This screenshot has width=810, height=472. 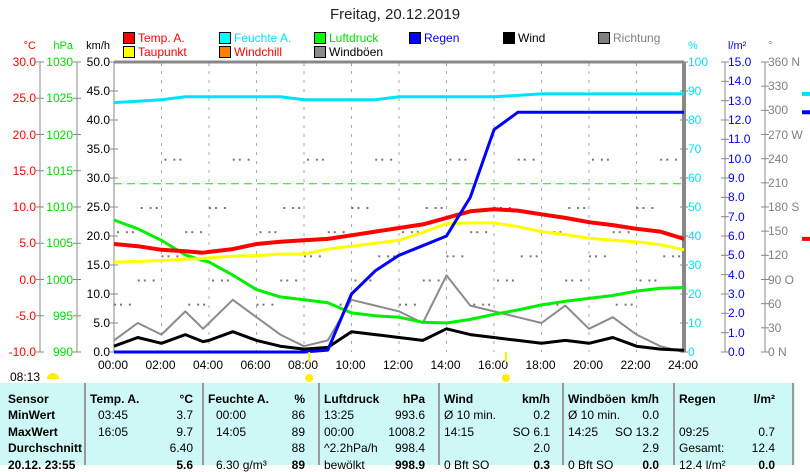 I want to click on cell-value: 0.2, so click(x=541, y=415).